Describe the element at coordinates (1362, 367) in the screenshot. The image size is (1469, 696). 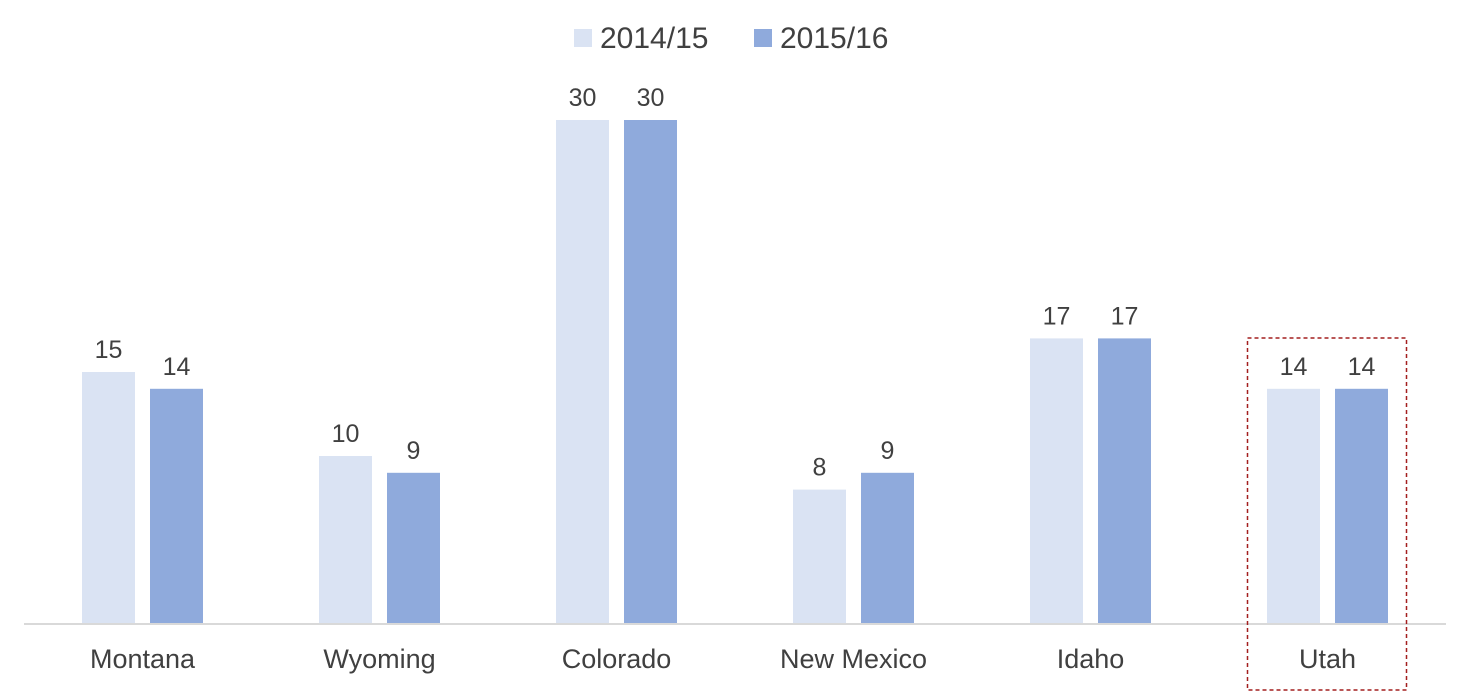
I see `data-label-utah-2015-16: 14` at that location.